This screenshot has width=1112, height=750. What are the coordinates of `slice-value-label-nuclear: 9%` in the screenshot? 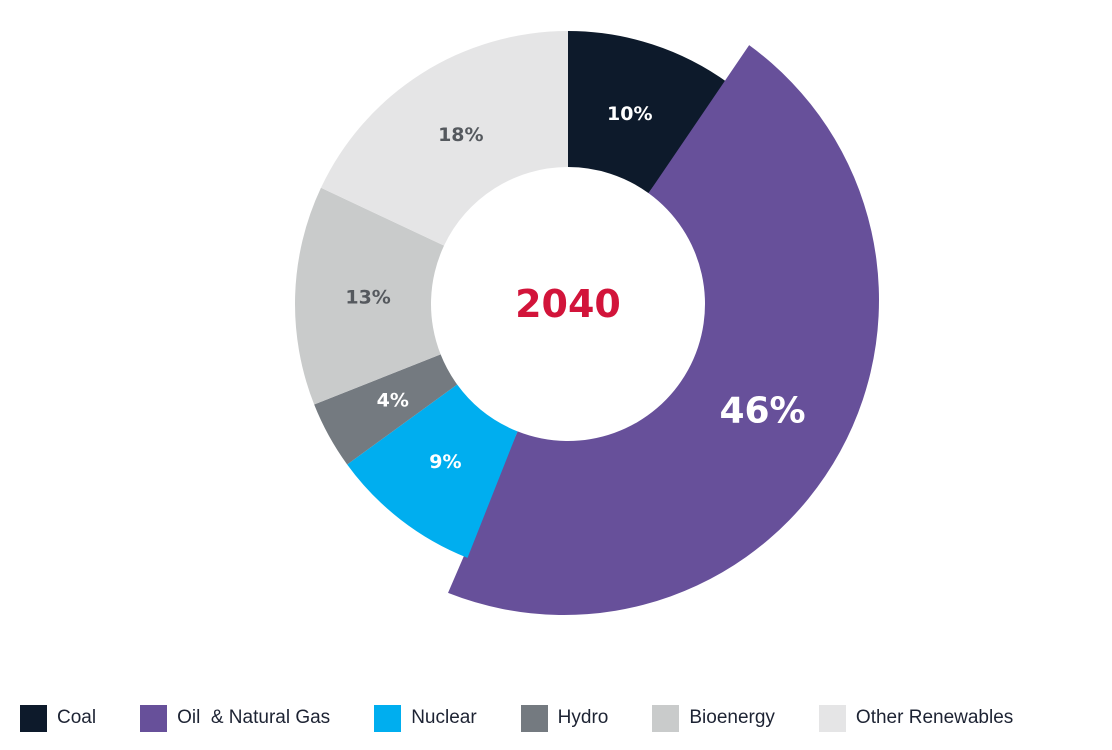 It's located at (445, 462).